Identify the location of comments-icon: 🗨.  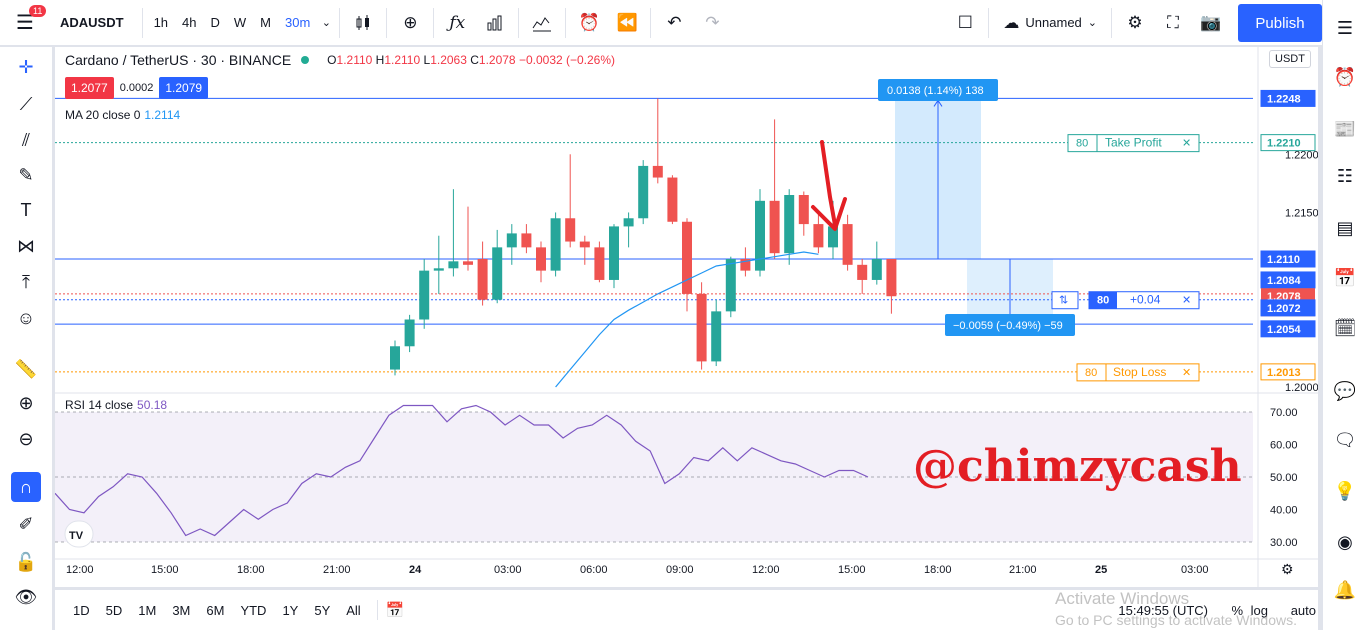
(1345, 439).